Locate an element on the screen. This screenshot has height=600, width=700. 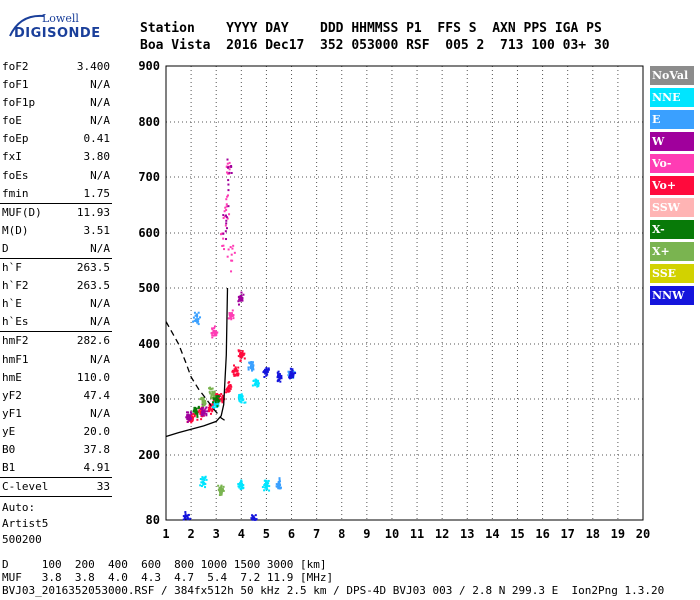
x-tick-label: 11 is located at coordinates (417, 534).